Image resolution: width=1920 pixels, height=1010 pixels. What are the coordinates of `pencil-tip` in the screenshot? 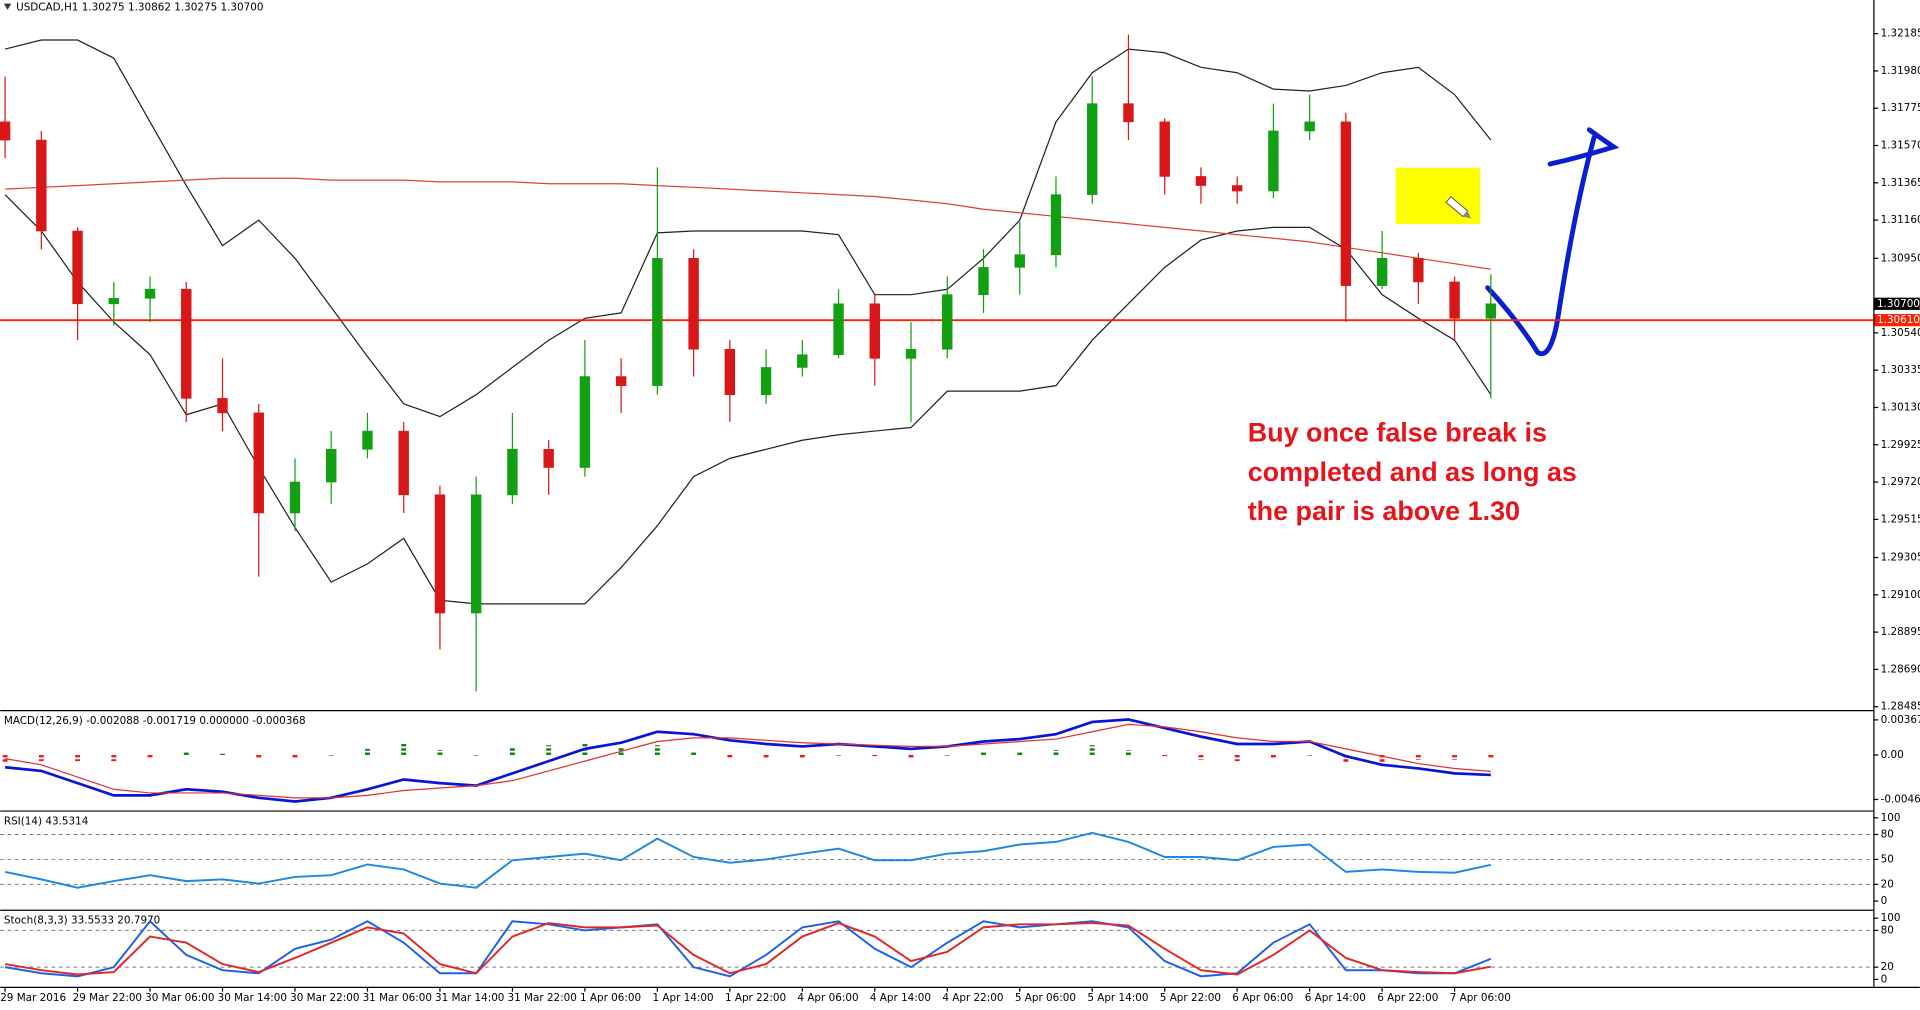 It's located at (1466, 214).